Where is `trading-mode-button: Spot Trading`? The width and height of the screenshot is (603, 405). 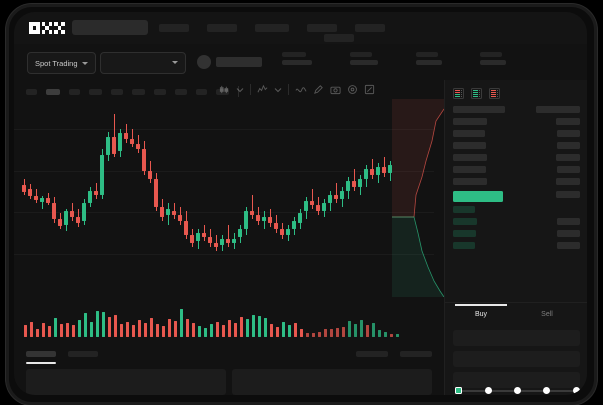 trading-mode-button: Spot Trading is located at coordinates (61, 63).